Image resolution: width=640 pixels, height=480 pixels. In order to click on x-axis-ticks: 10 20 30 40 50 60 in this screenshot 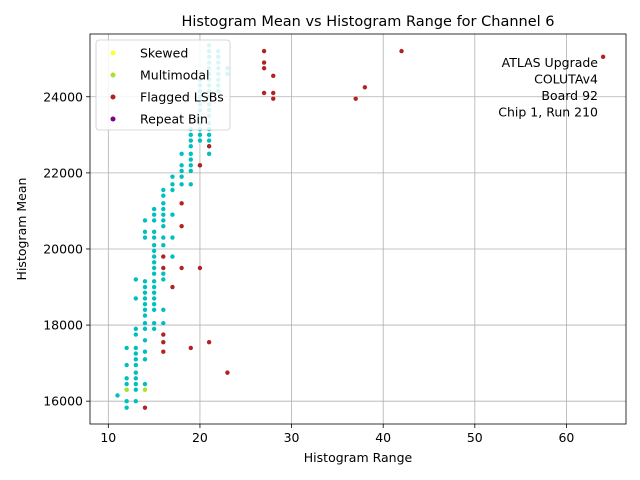, I will do `click(337, 434)`.